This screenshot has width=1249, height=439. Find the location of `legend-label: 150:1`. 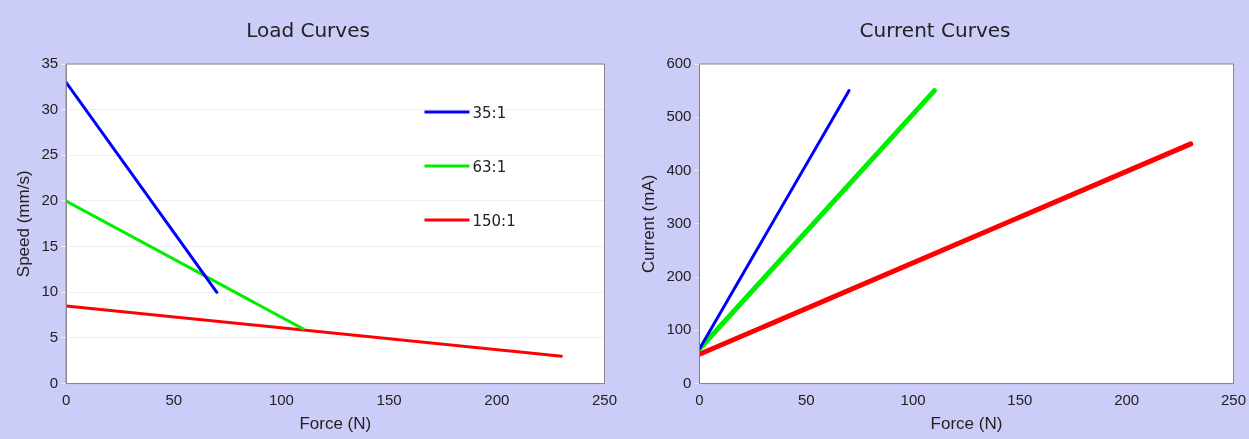

legend-label: 150:1 is located at coordinates (494, 220).